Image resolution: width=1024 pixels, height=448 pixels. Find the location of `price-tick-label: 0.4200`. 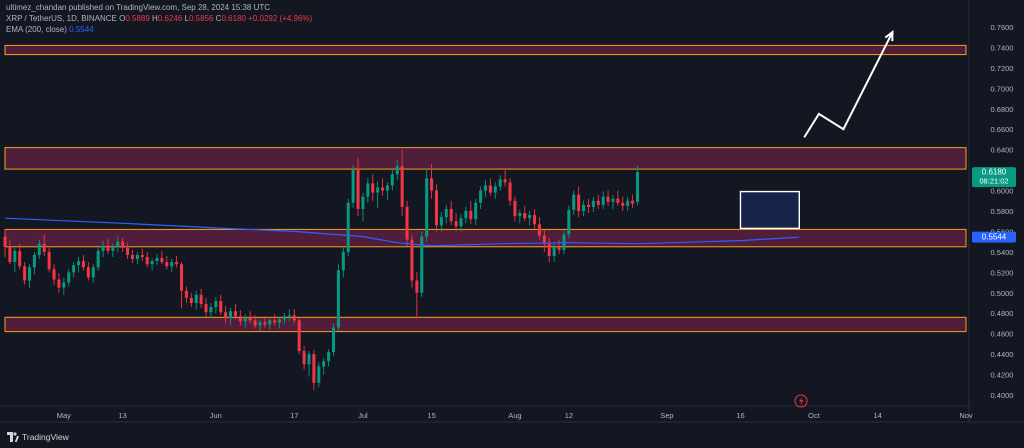

price-tick-label: 0.4200 is located at coordinates (1002, 375).